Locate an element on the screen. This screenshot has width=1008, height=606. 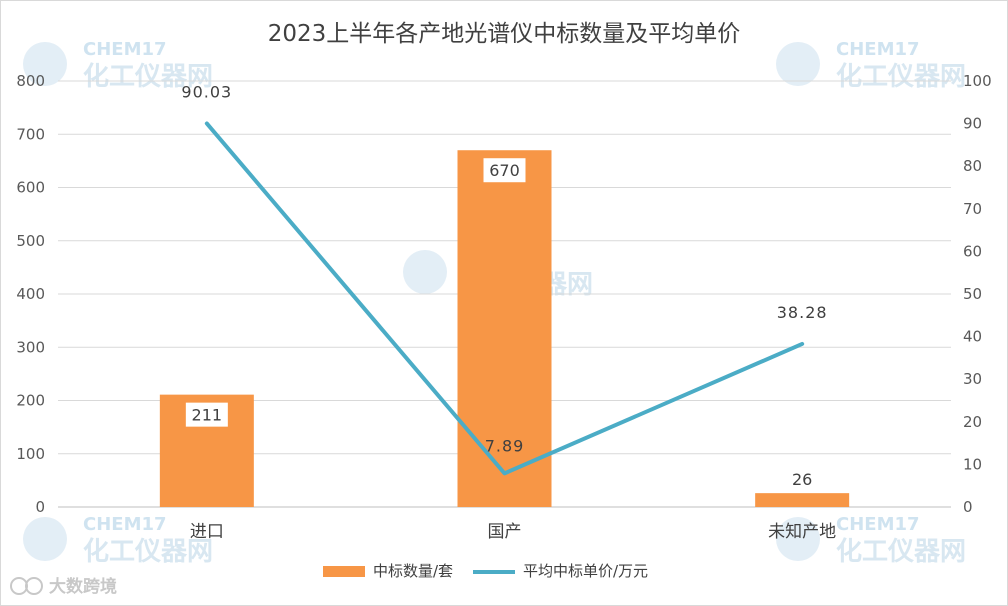
bar-data-label-text: 211 is located at coordinates (207, 415).